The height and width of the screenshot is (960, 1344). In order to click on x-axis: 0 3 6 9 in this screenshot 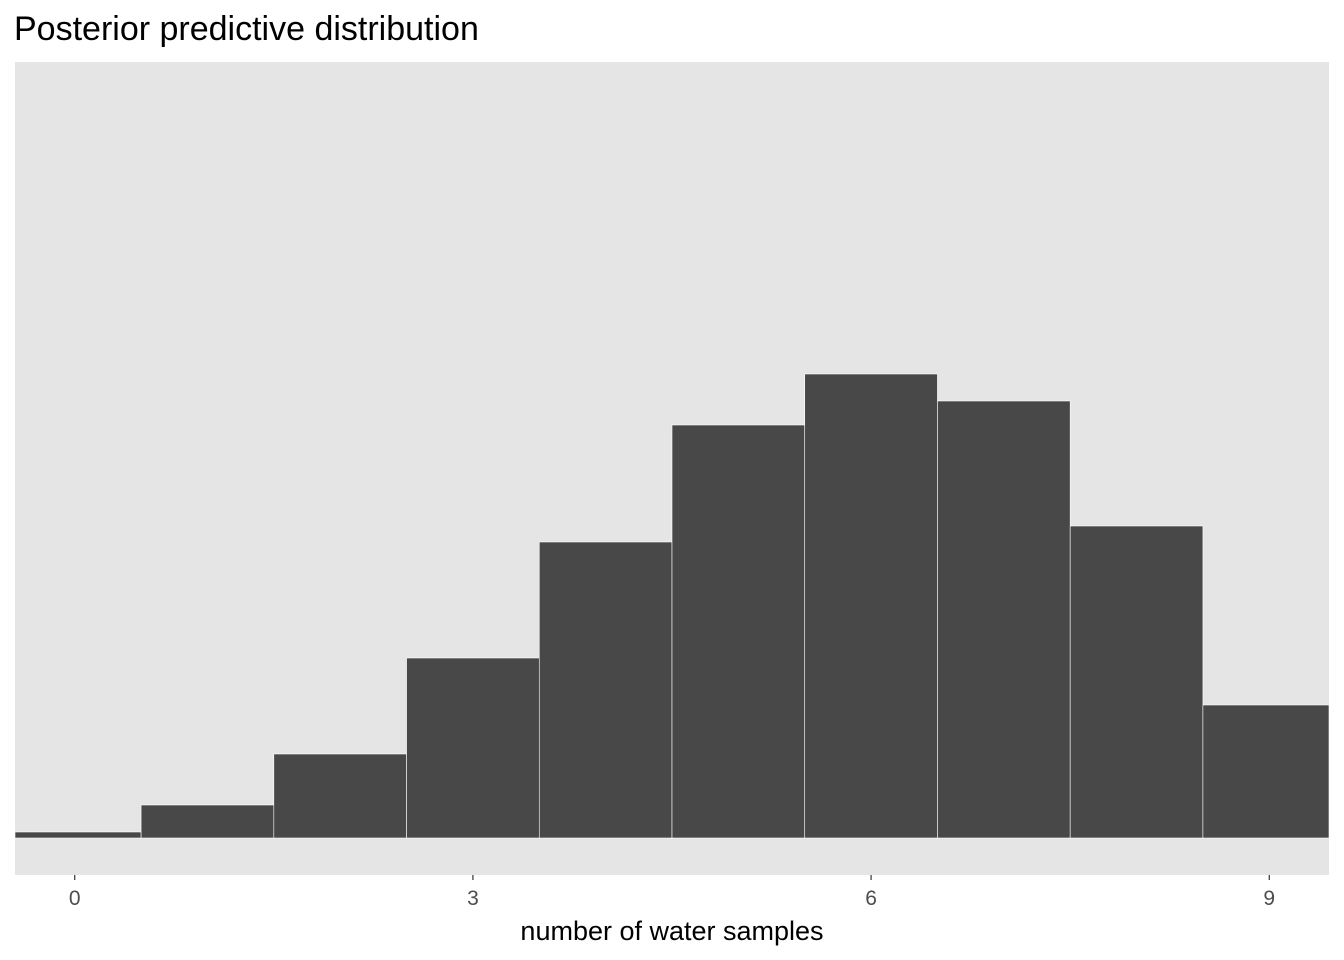, I will do `click(672, 892)`.